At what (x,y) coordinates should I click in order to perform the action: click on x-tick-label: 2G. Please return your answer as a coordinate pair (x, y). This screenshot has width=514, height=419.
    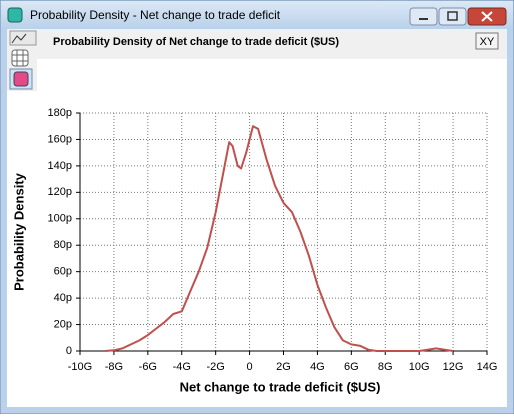
    Looking at the image, I should click on (283, 367).